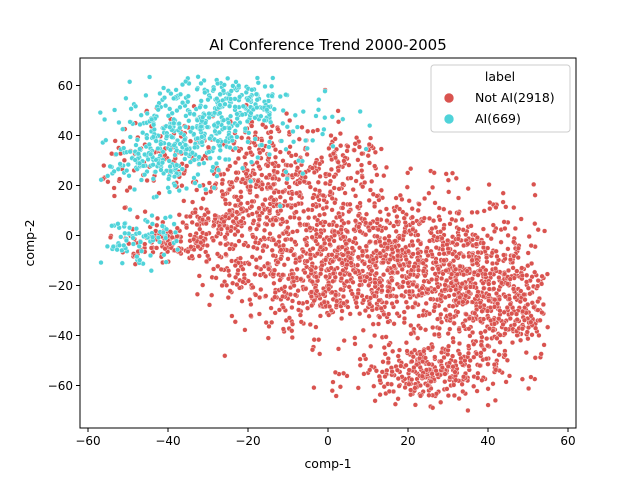  I want to click on y-tick-label: 0, so click(69, 236).